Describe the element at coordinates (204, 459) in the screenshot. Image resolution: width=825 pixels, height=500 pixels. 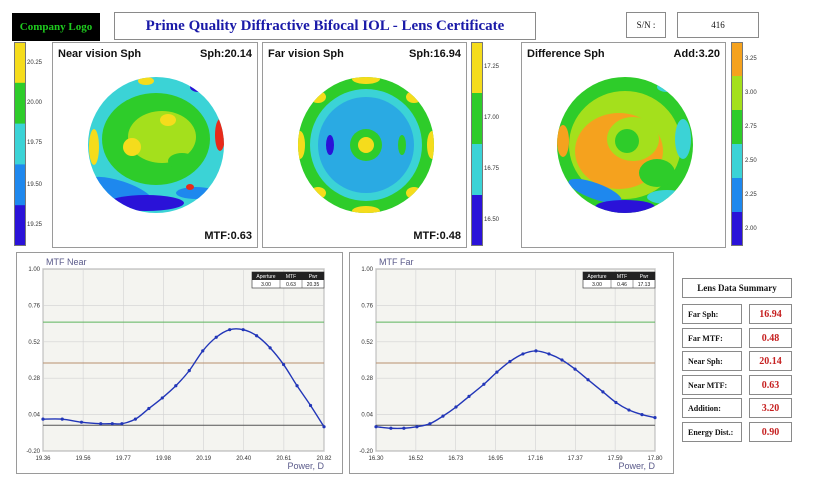
I see `x-tick-label: 20.19` at that location.